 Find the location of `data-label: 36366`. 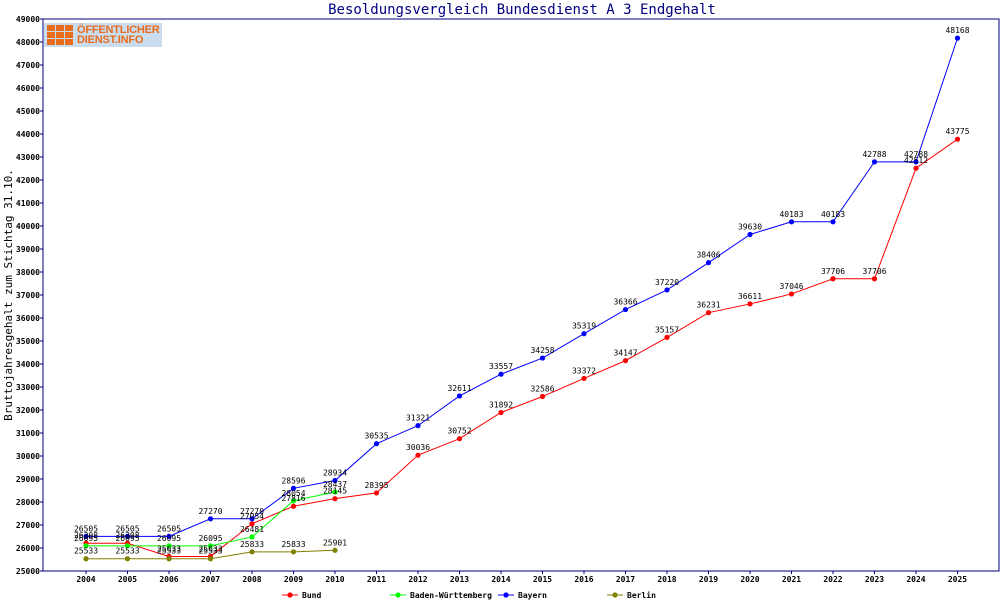

data-label: 36366 is located at coordinates (625, 302).